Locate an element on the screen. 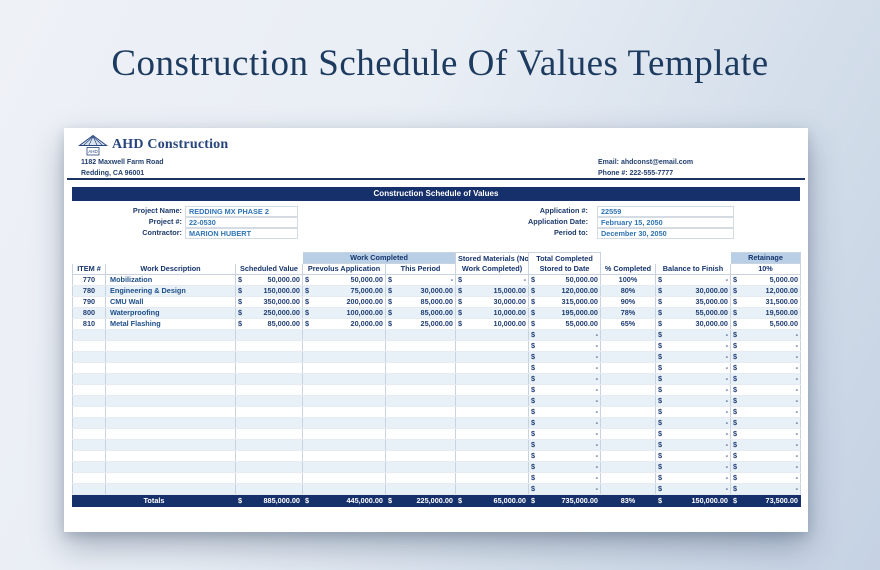 This screenshot has height=570, width=880. header-balance-to-finish: Balance to Finish is located at coordinates (693, 269).